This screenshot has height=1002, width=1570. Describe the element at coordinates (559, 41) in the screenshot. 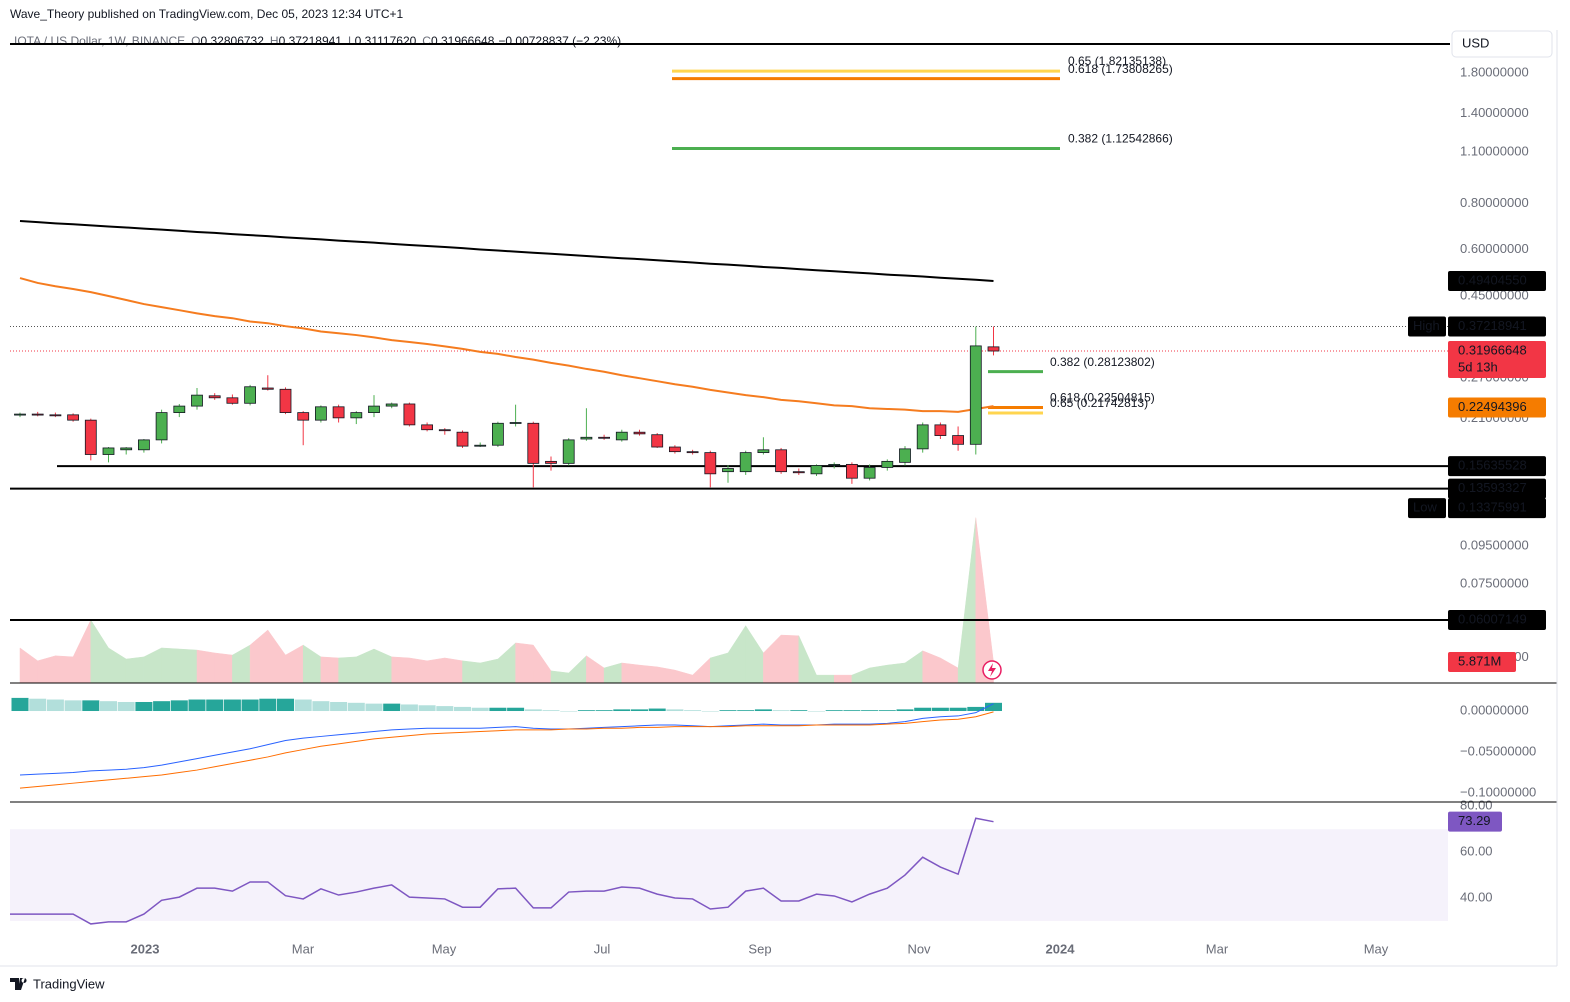

I see `change: −0.00728837 (−2.23%)` at that location.